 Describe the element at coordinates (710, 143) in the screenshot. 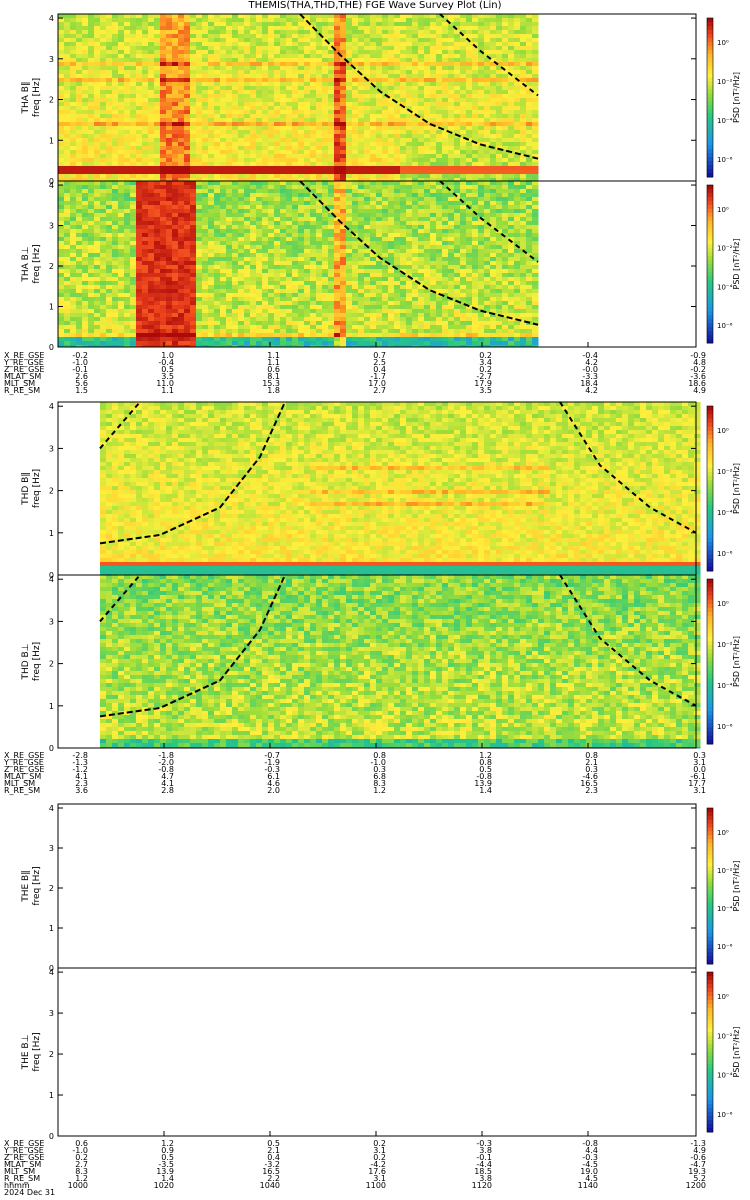

I see `colorbar-cell` at that location.